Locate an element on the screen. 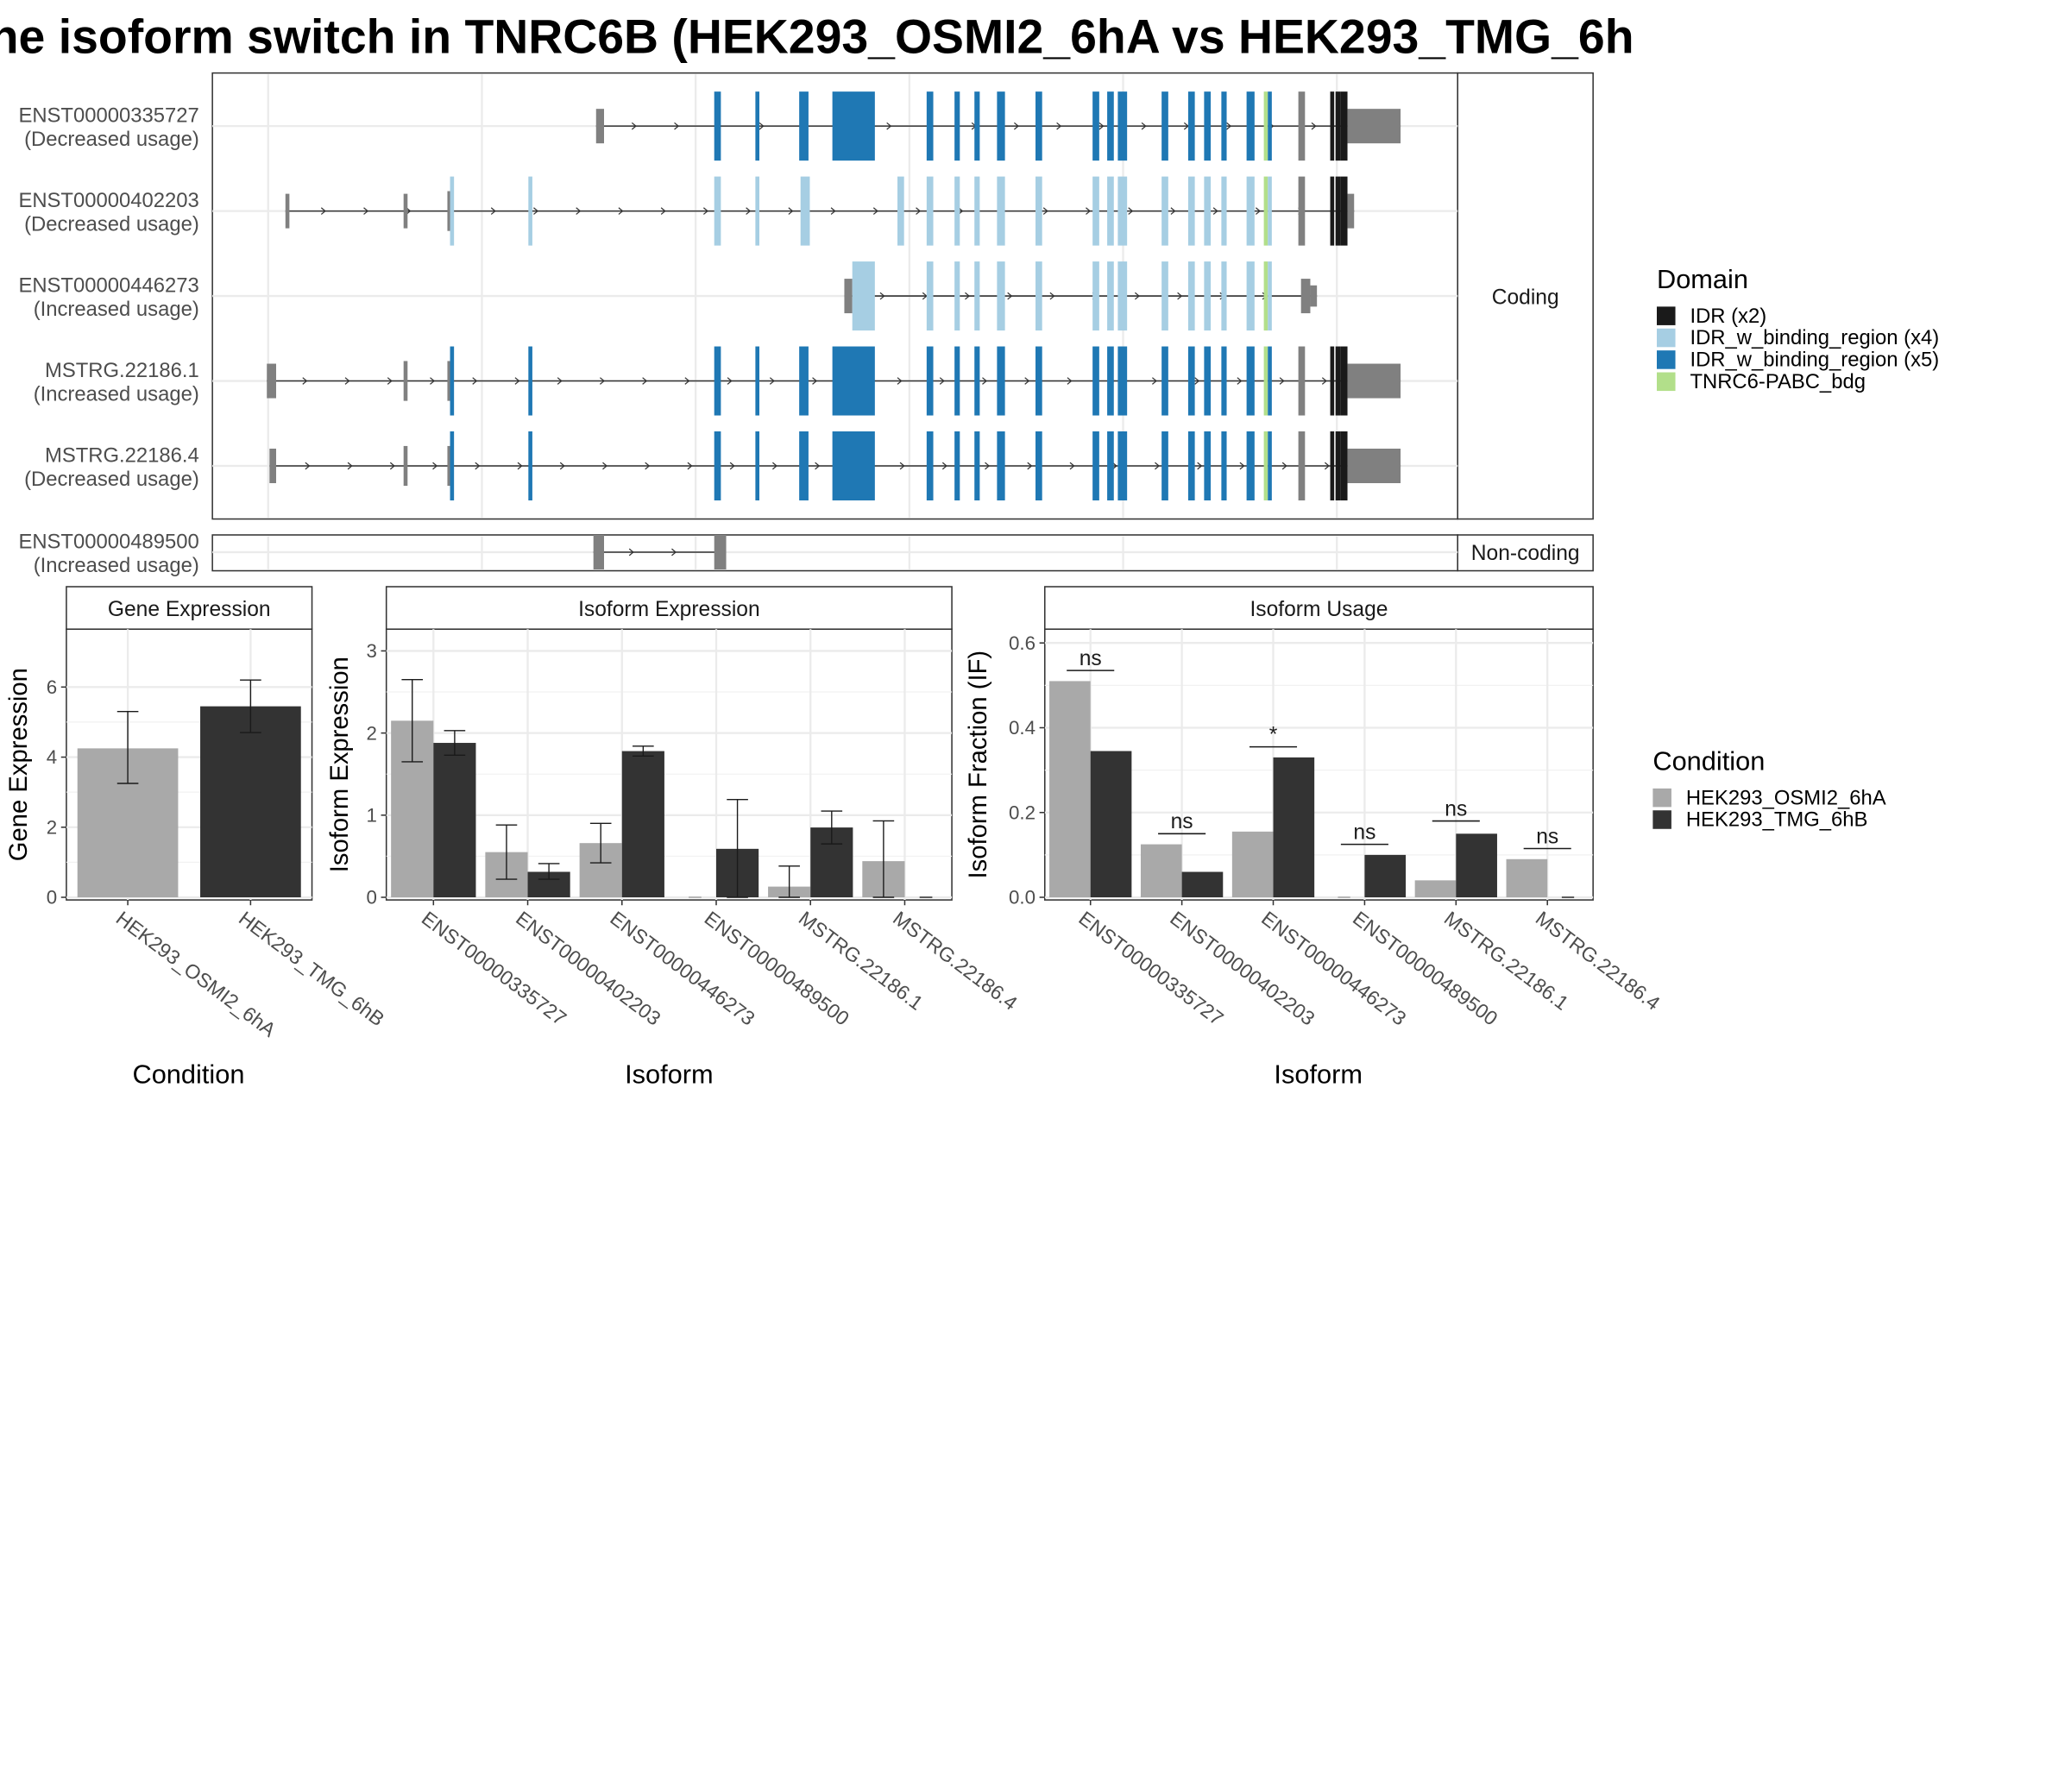  significance-label: * is located at coordinates (1273, 734).